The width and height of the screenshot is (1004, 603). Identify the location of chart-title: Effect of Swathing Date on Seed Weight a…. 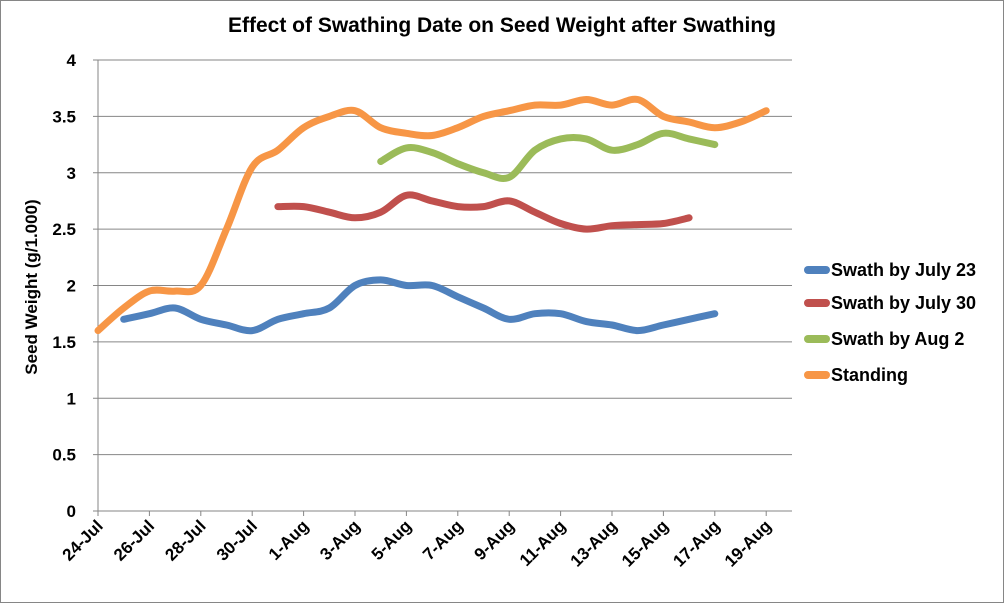
(502, 25).